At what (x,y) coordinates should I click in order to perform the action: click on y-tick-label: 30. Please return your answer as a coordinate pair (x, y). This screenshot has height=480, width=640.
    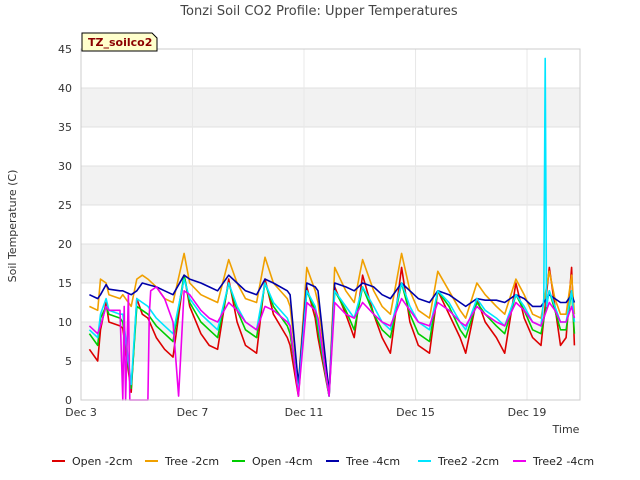
    Looking at the image, I should click on (65, 166).